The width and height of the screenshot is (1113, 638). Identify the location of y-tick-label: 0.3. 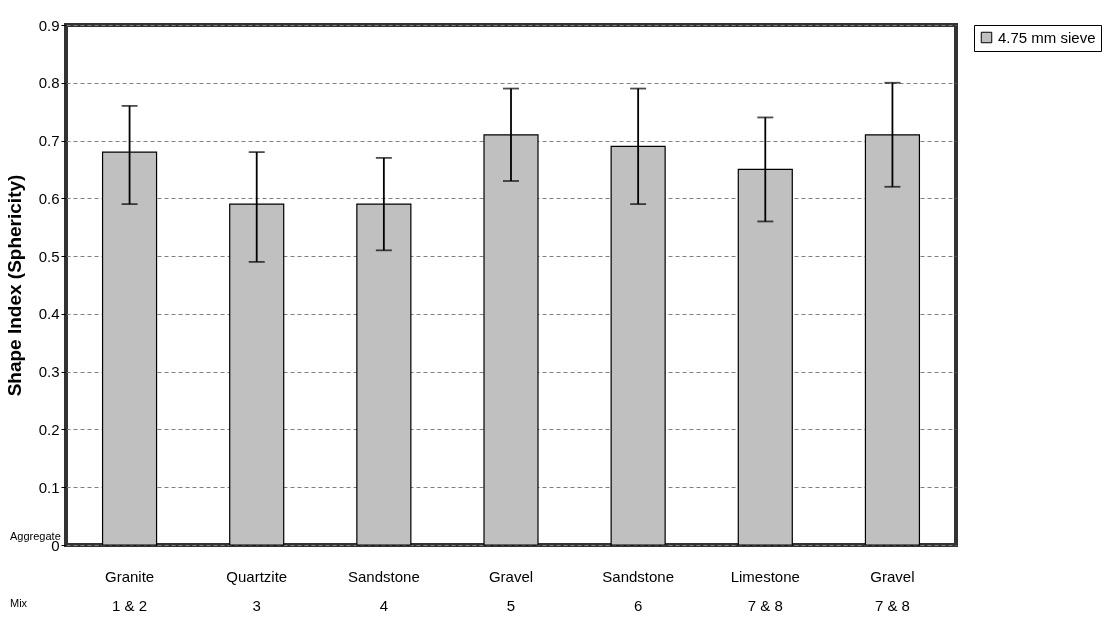
(49, 372).